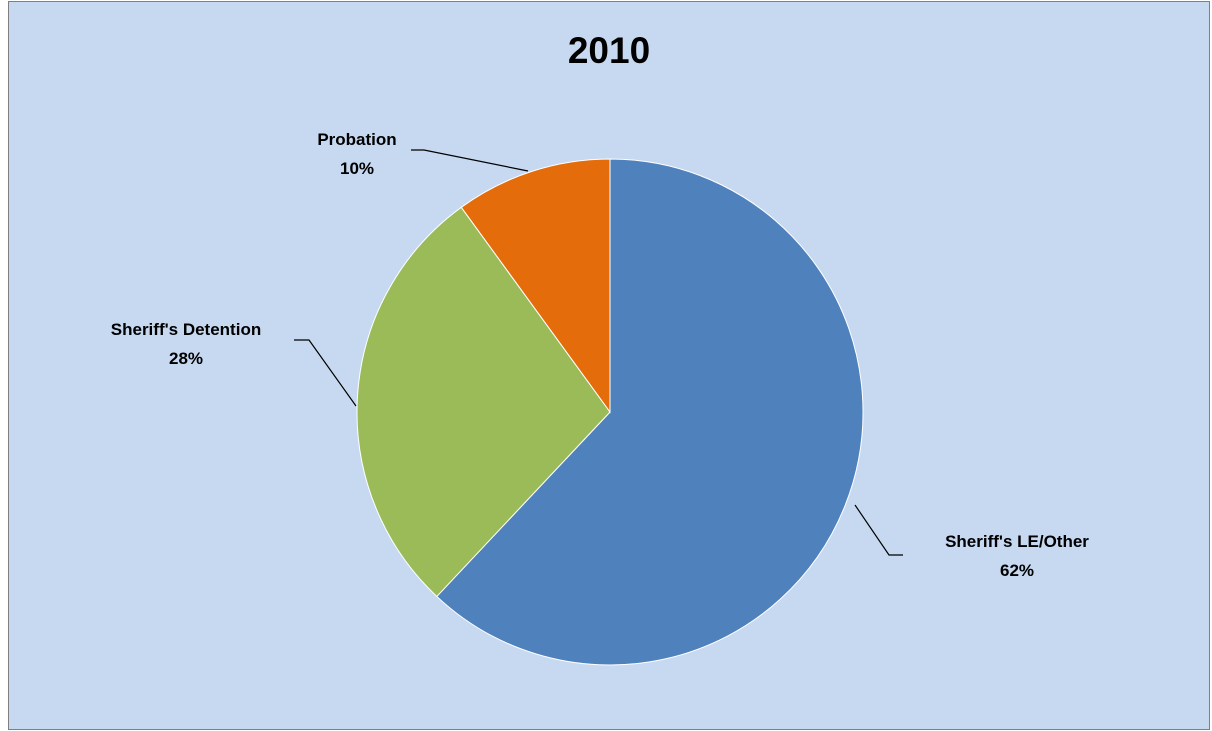  Describe the element at coordinates (535, 286) in the screenshot. I see `pie-slice-probation` at that location.